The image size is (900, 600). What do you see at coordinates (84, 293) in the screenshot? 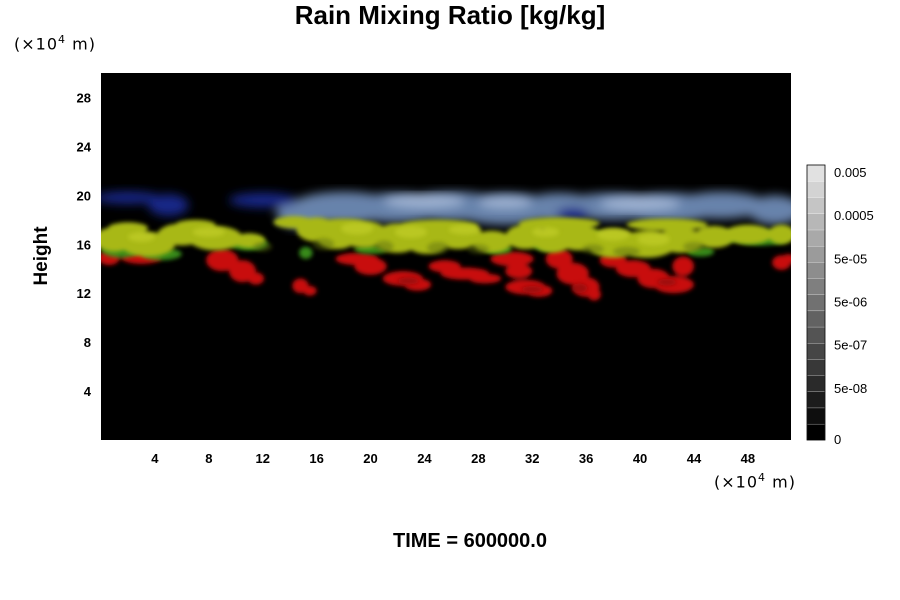
I see `y-tick-label: 12` at bounding box center [84, 293].